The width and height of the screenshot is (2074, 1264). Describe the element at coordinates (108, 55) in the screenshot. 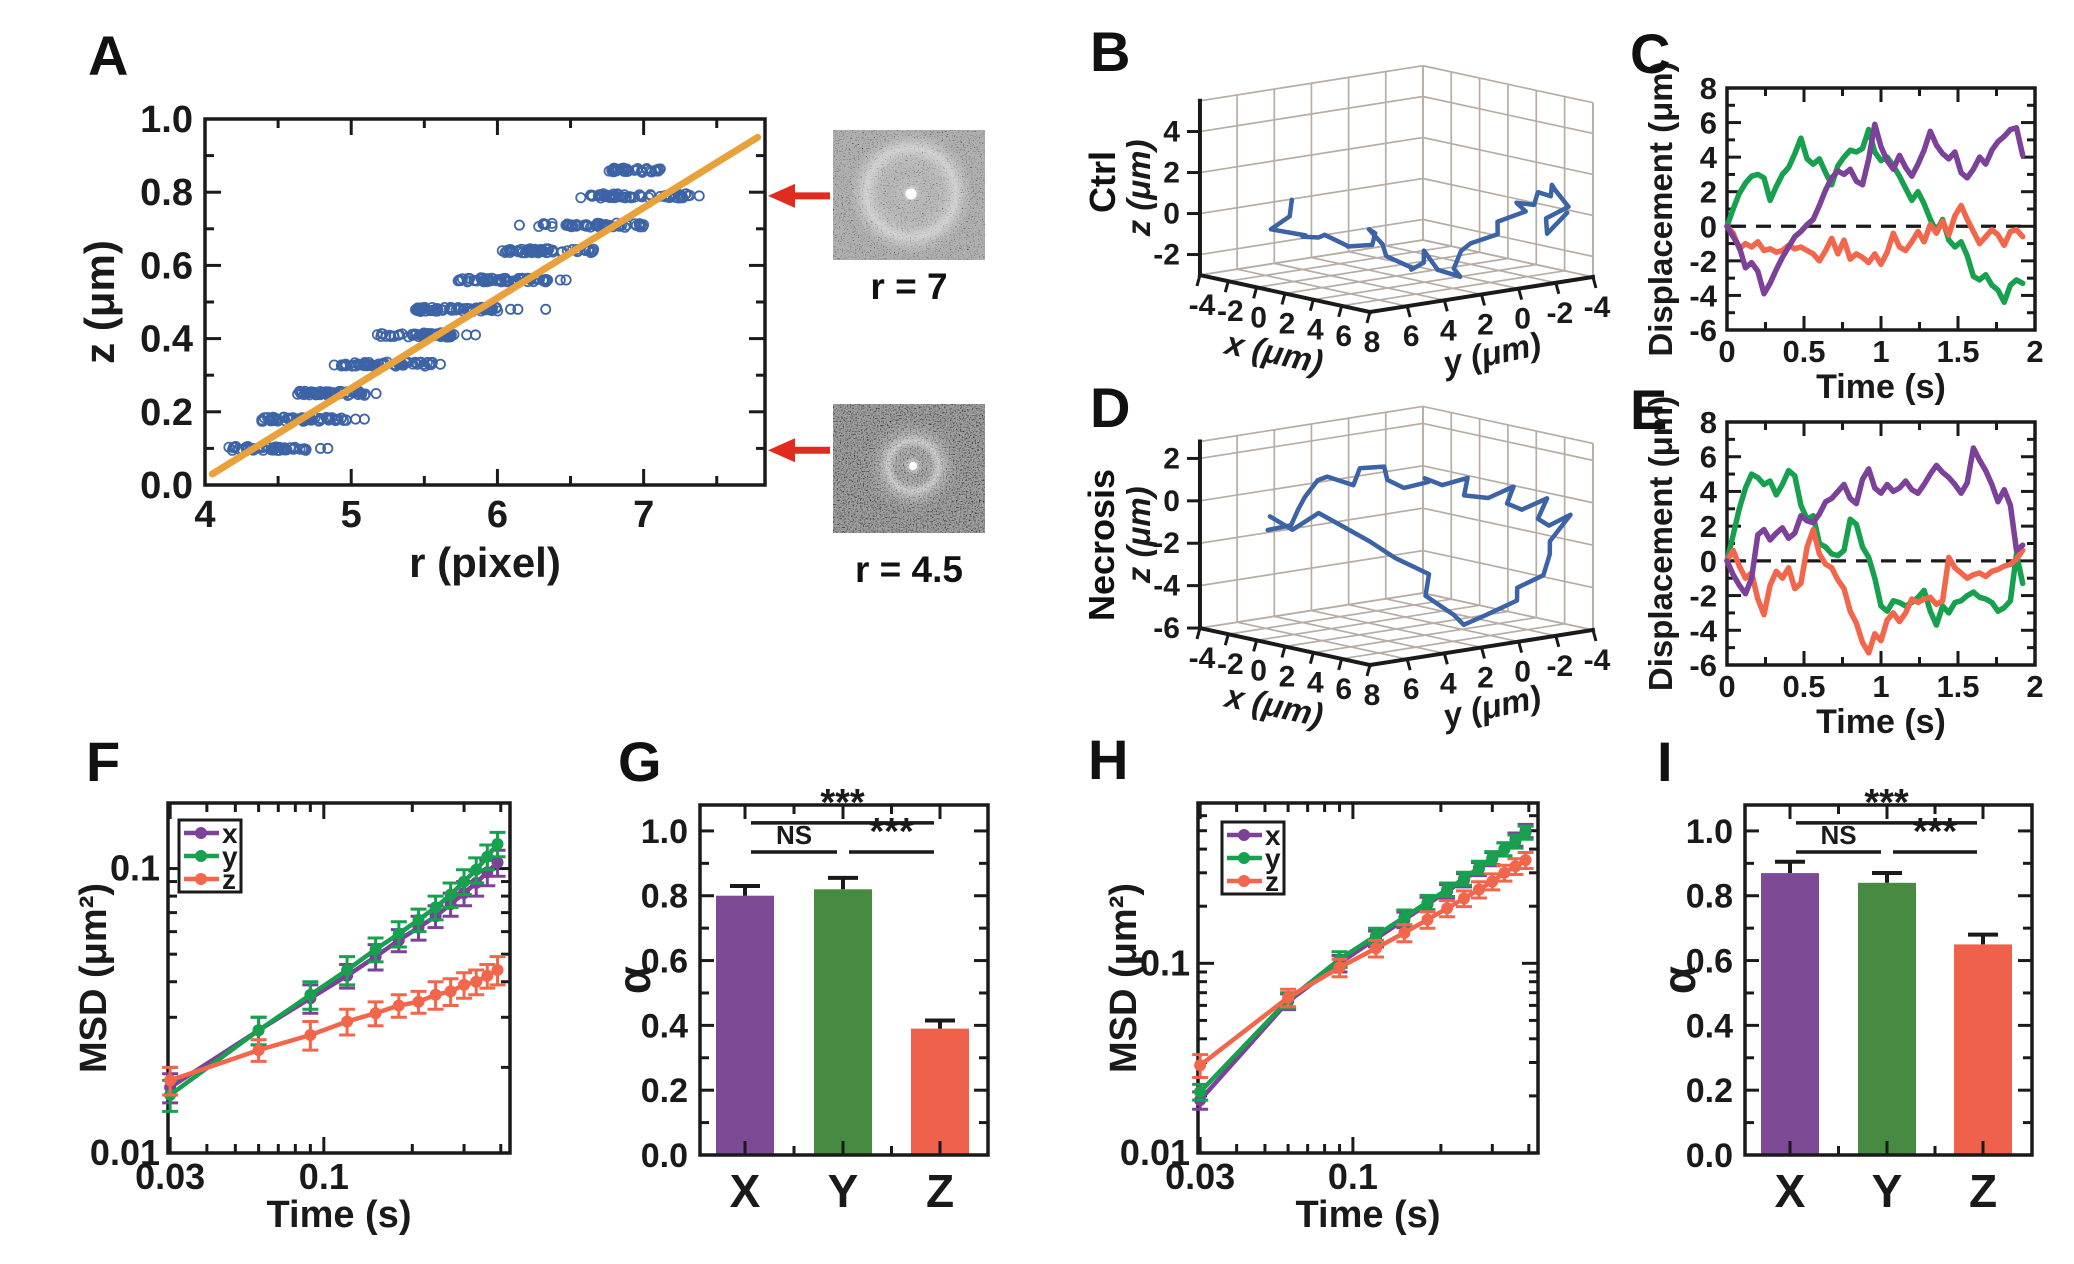

I see `panel-label-A: A` at that location.